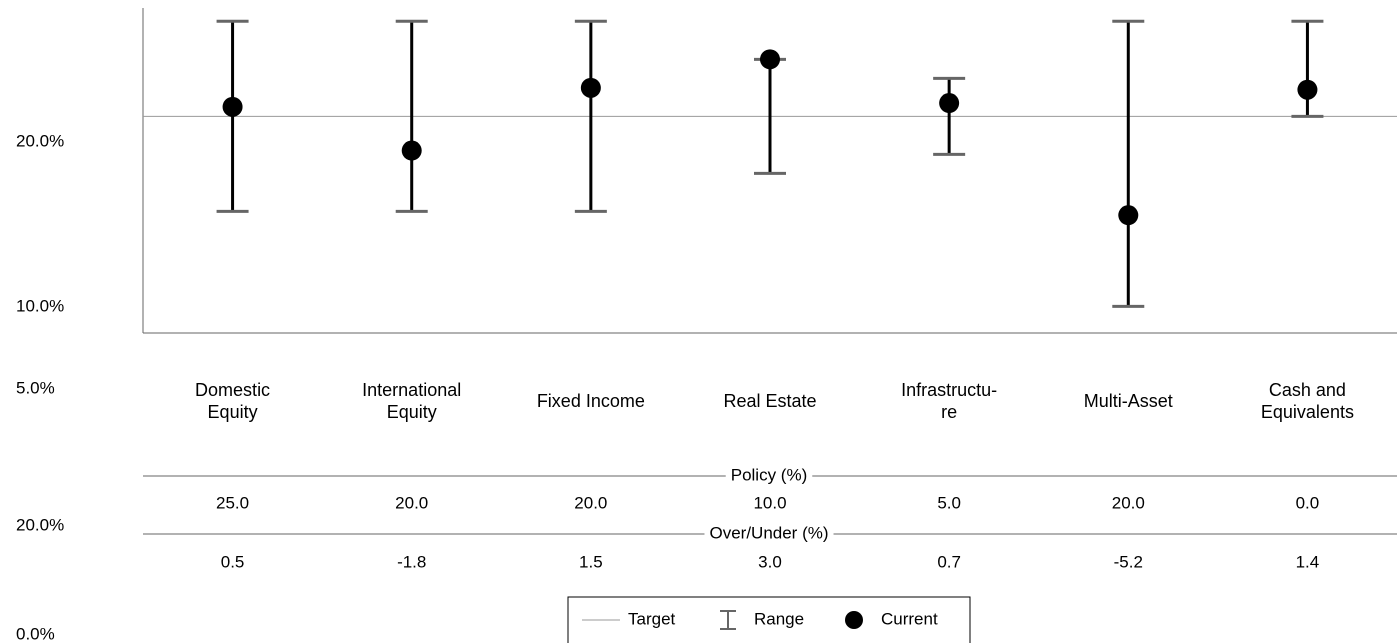 The height and width of the screenshot is (643, 1399). Describe the element at coordinates (769, 502) in the screenshot. I see `policy-value: 10.0` at that location.